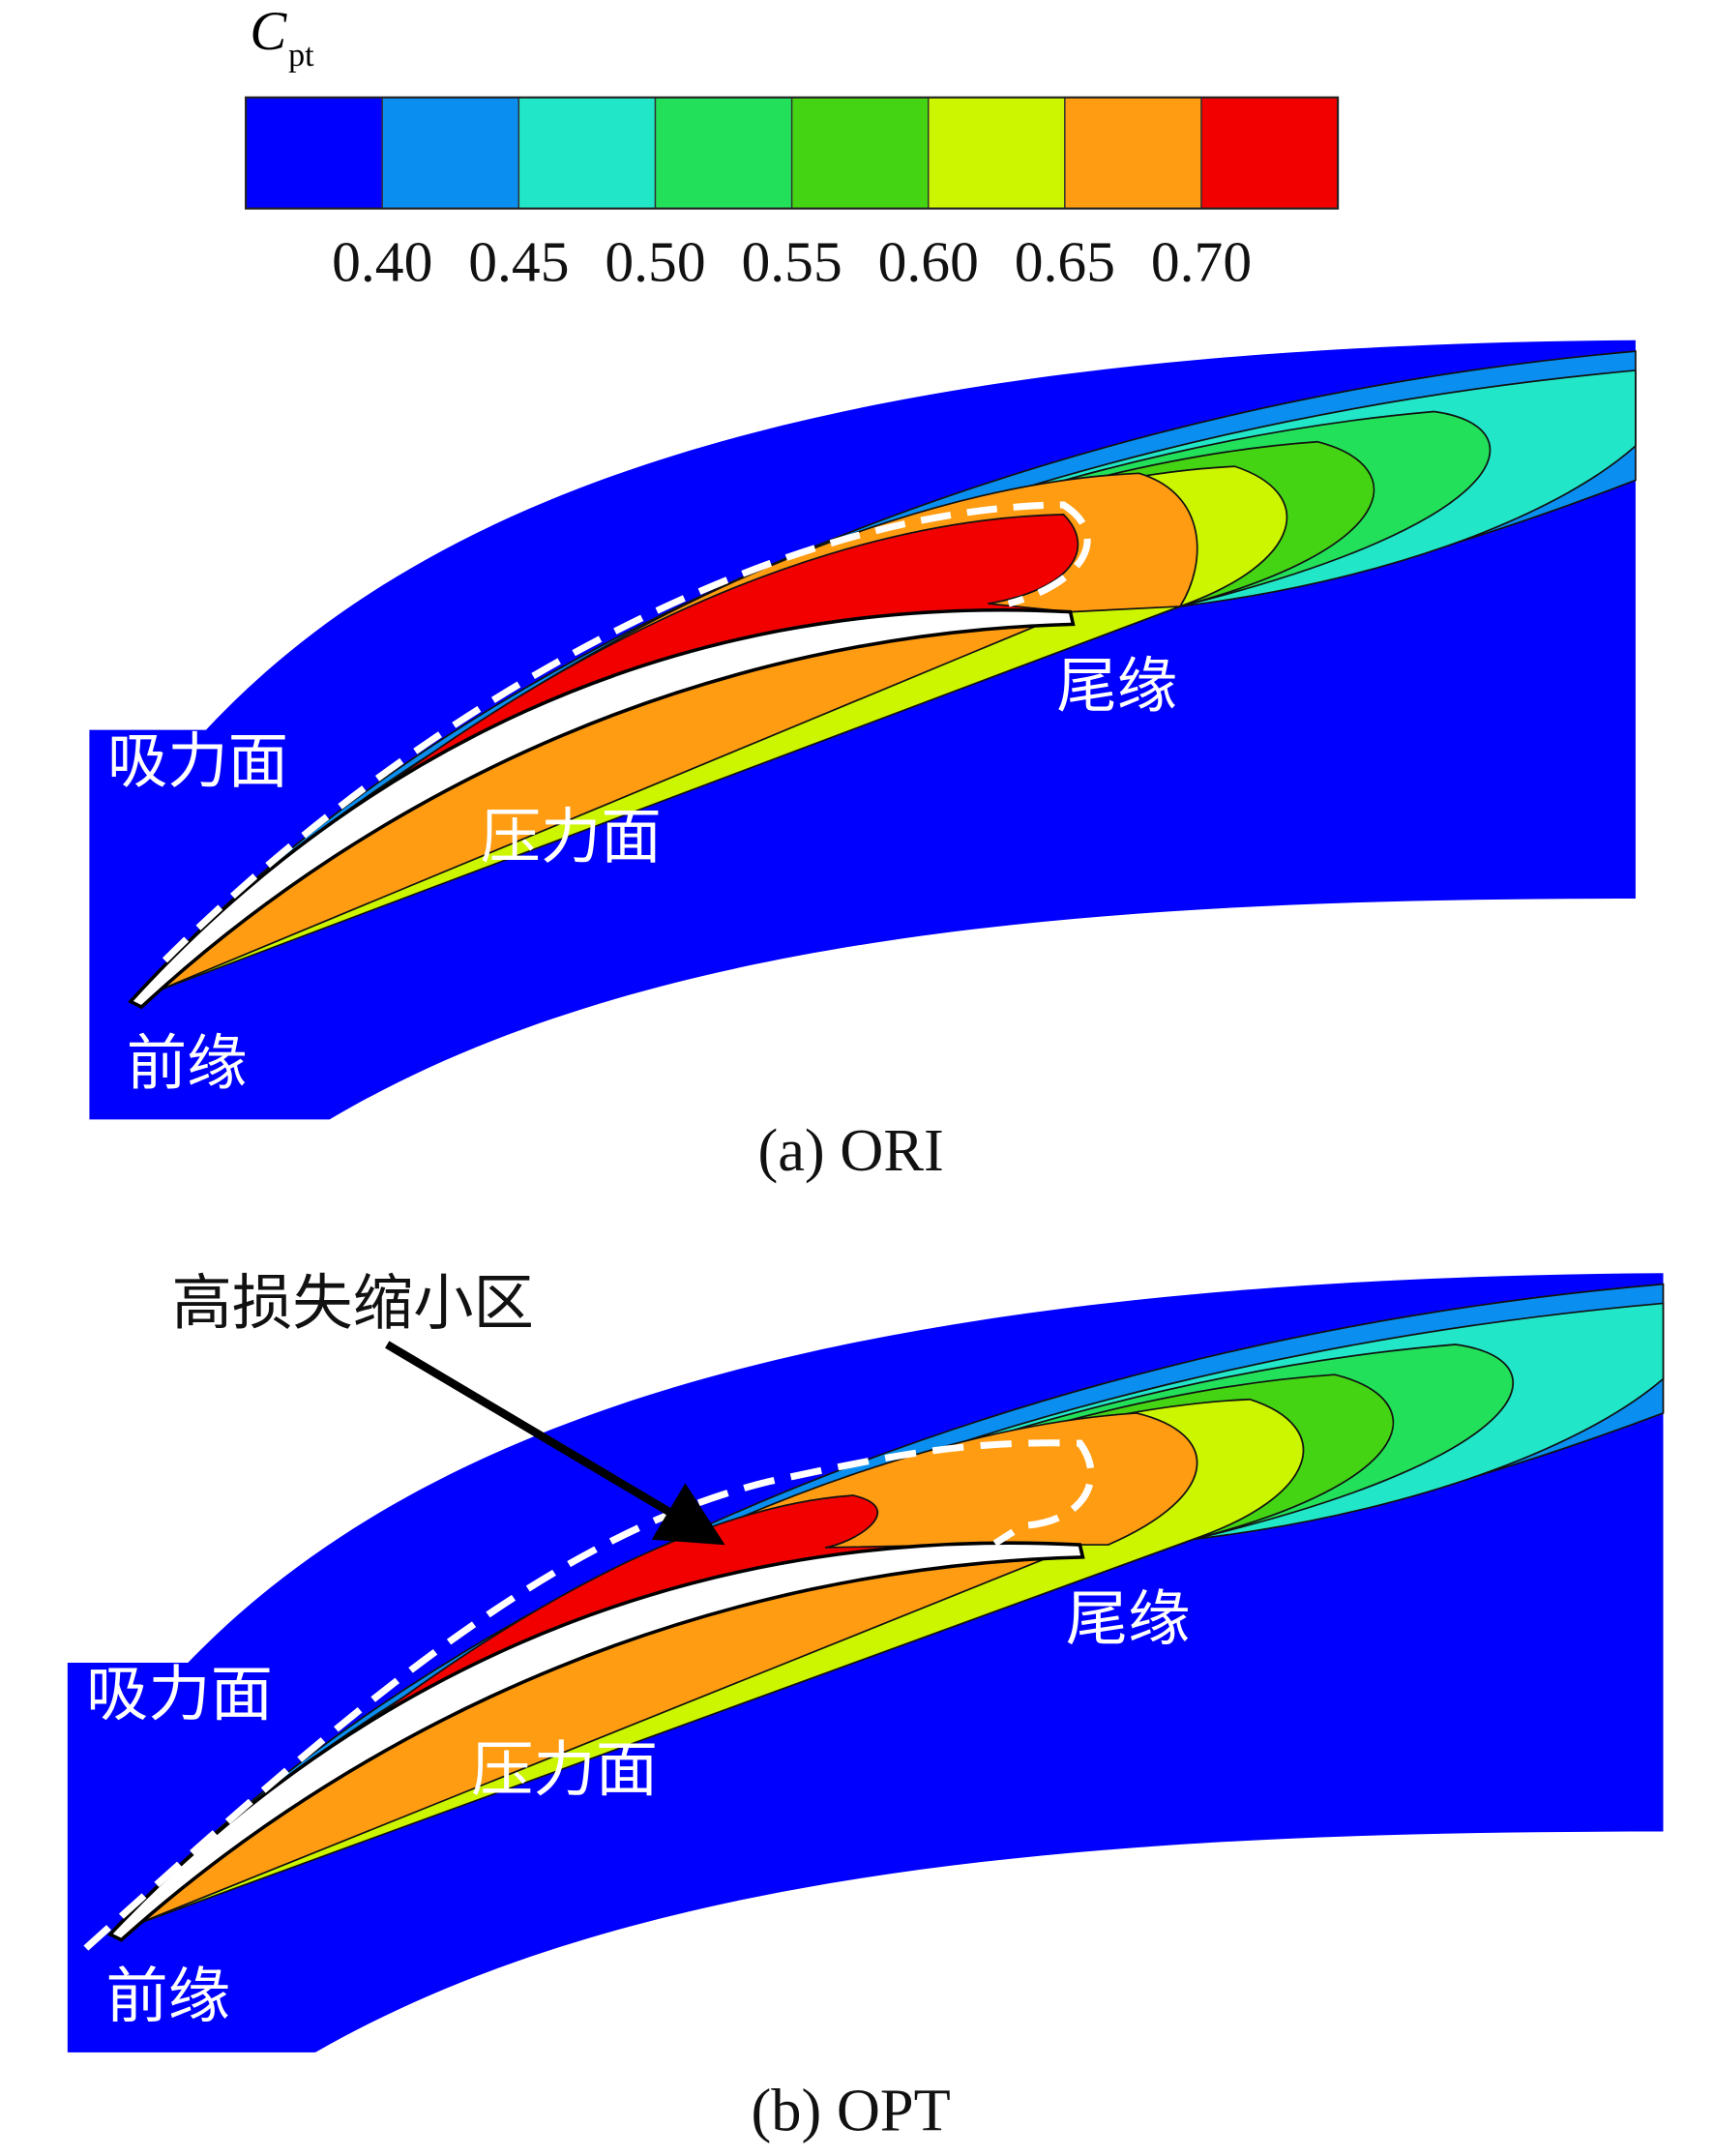 The width and height of the screenshot is (1714, 2156). I want to click on loss-outline, so click(626, 732).